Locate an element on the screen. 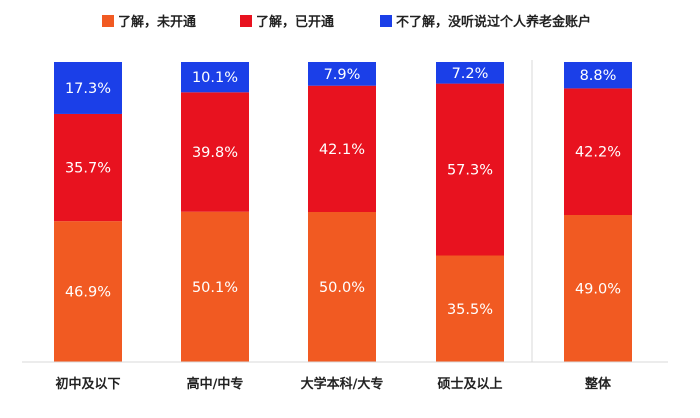  legend-label-1: 了解，未开通 is located at coordinates (157, 22).